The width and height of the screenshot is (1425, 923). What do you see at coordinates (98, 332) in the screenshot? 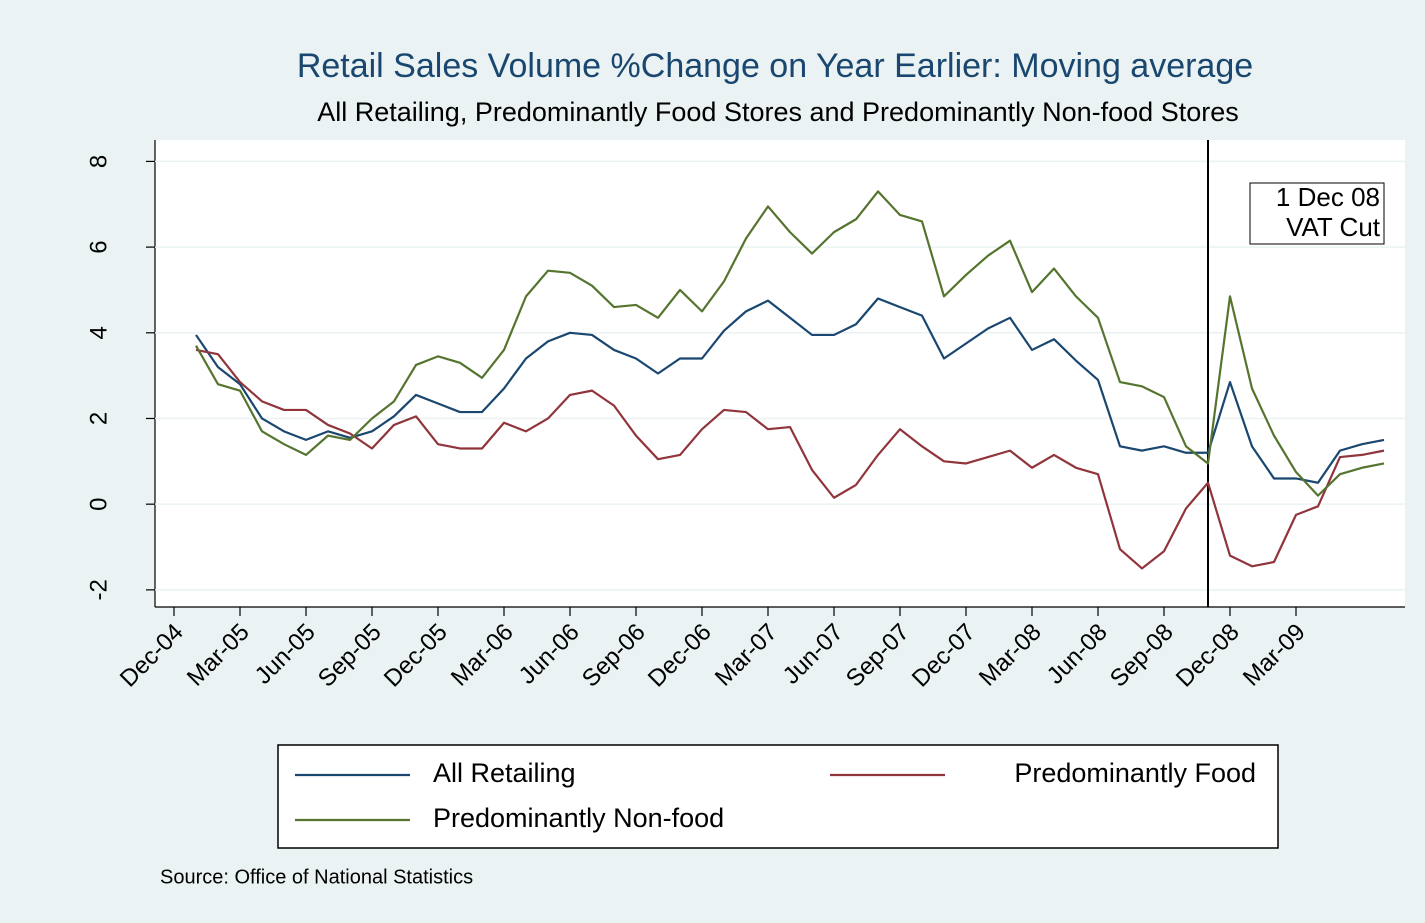
I see `y-tick-label: 4` at bounding box center [98, 332].